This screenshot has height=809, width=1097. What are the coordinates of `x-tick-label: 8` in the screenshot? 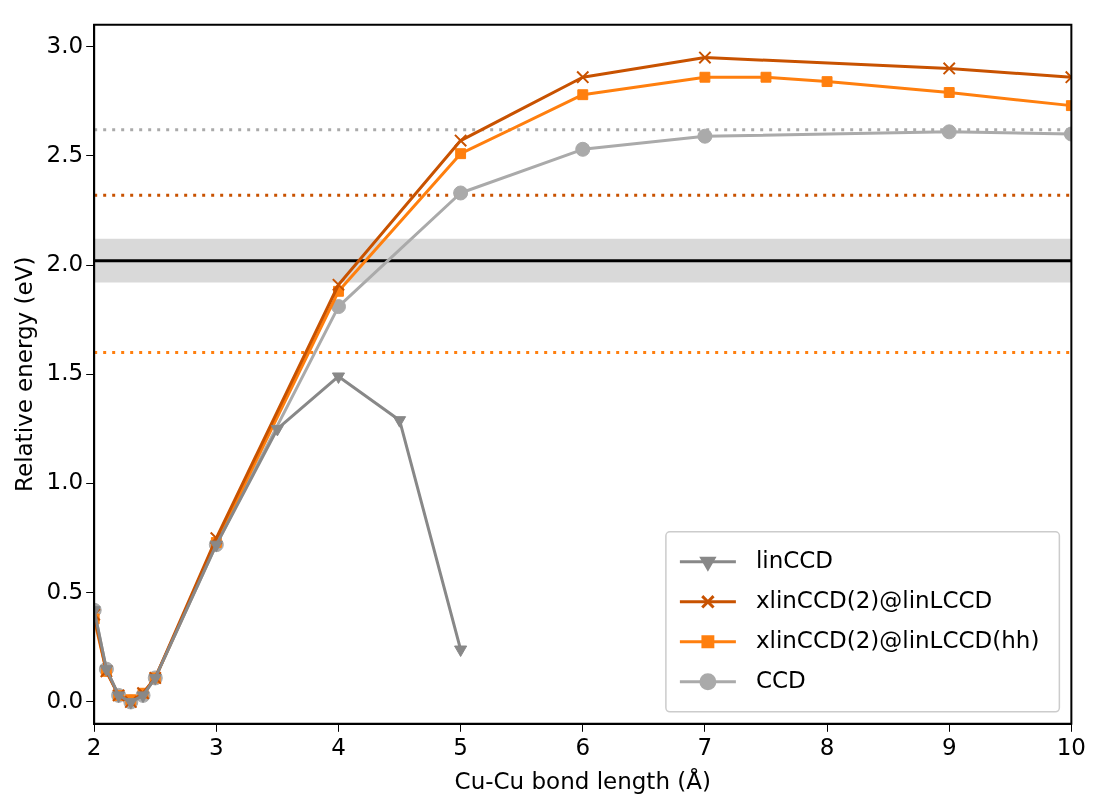 It's located at (827, 746).